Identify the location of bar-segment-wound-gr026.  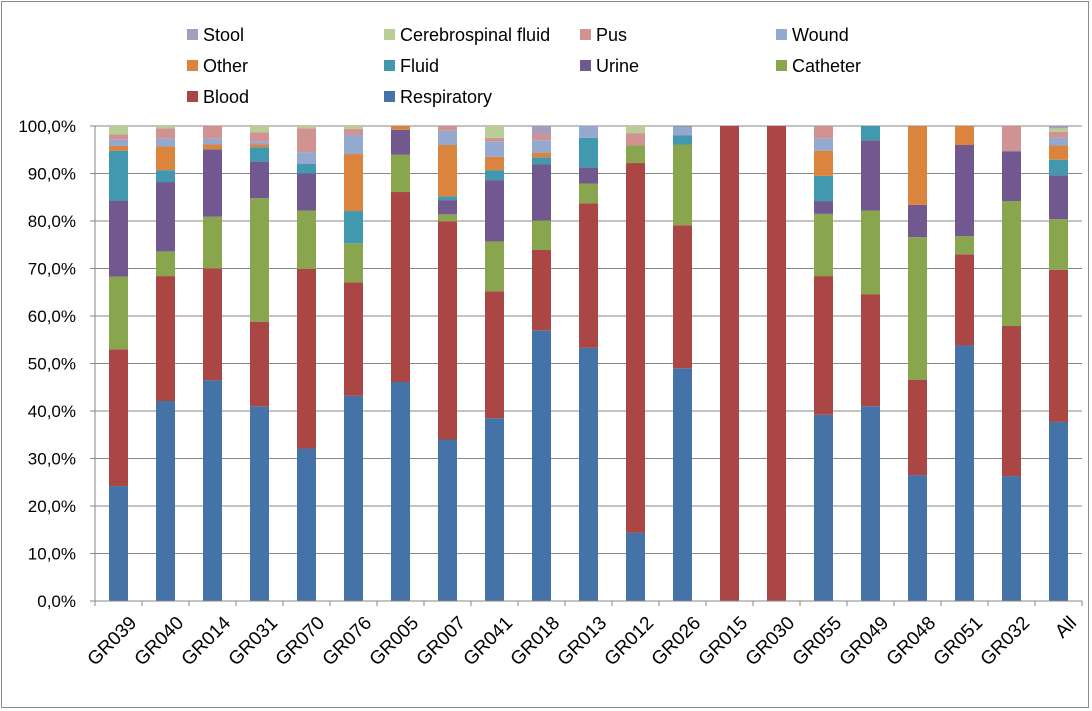
(682, 131).